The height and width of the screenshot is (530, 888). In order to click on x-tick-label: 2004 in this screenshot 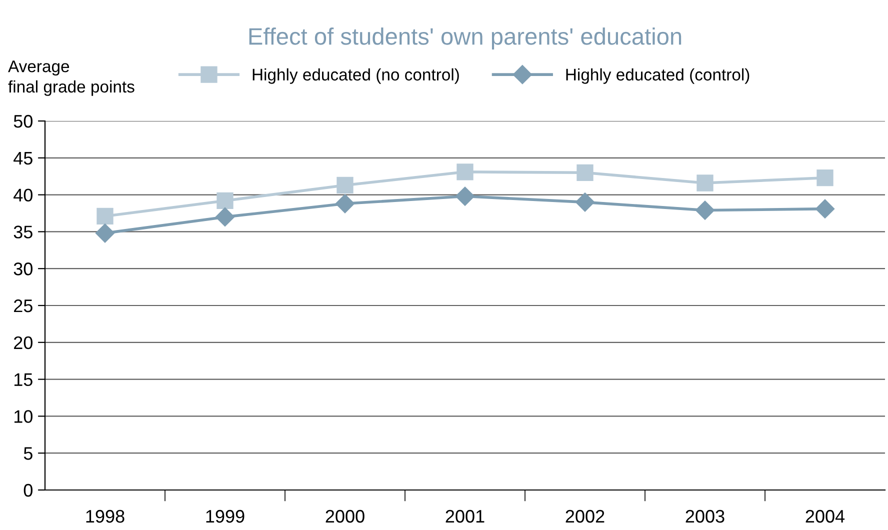, I will do `click(825, 516)`.